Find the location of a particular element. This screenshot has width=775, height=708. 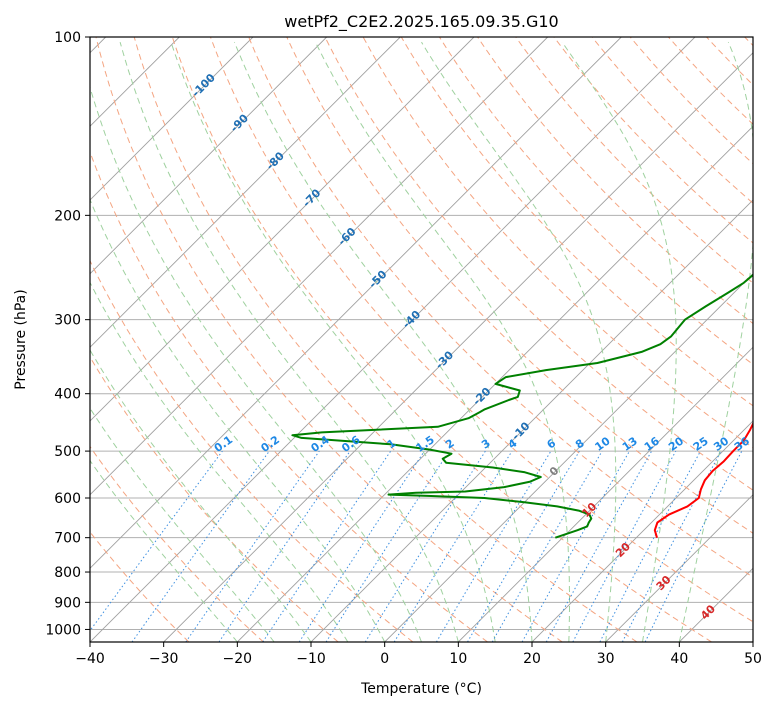

x-tick-label: 40 is located at coordinates (679, 659).